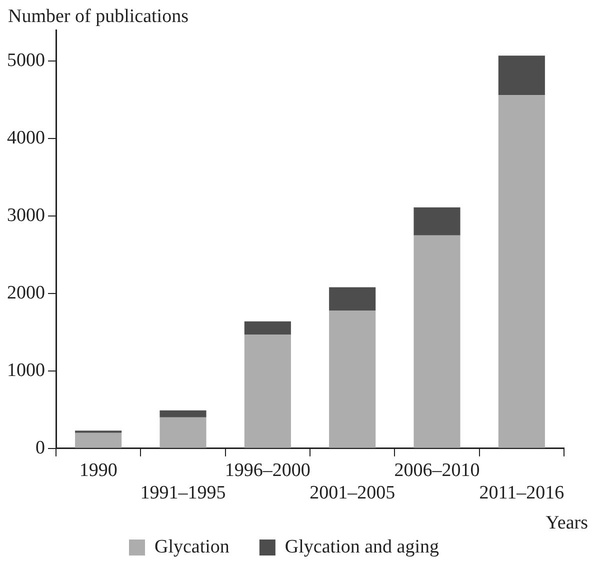 Image resolution: width=594 pixels, height=567 pixels. Describe the element at coordinates (362, 547) in the screenshot. I see `legend-label: Glycation and aging` at that location.